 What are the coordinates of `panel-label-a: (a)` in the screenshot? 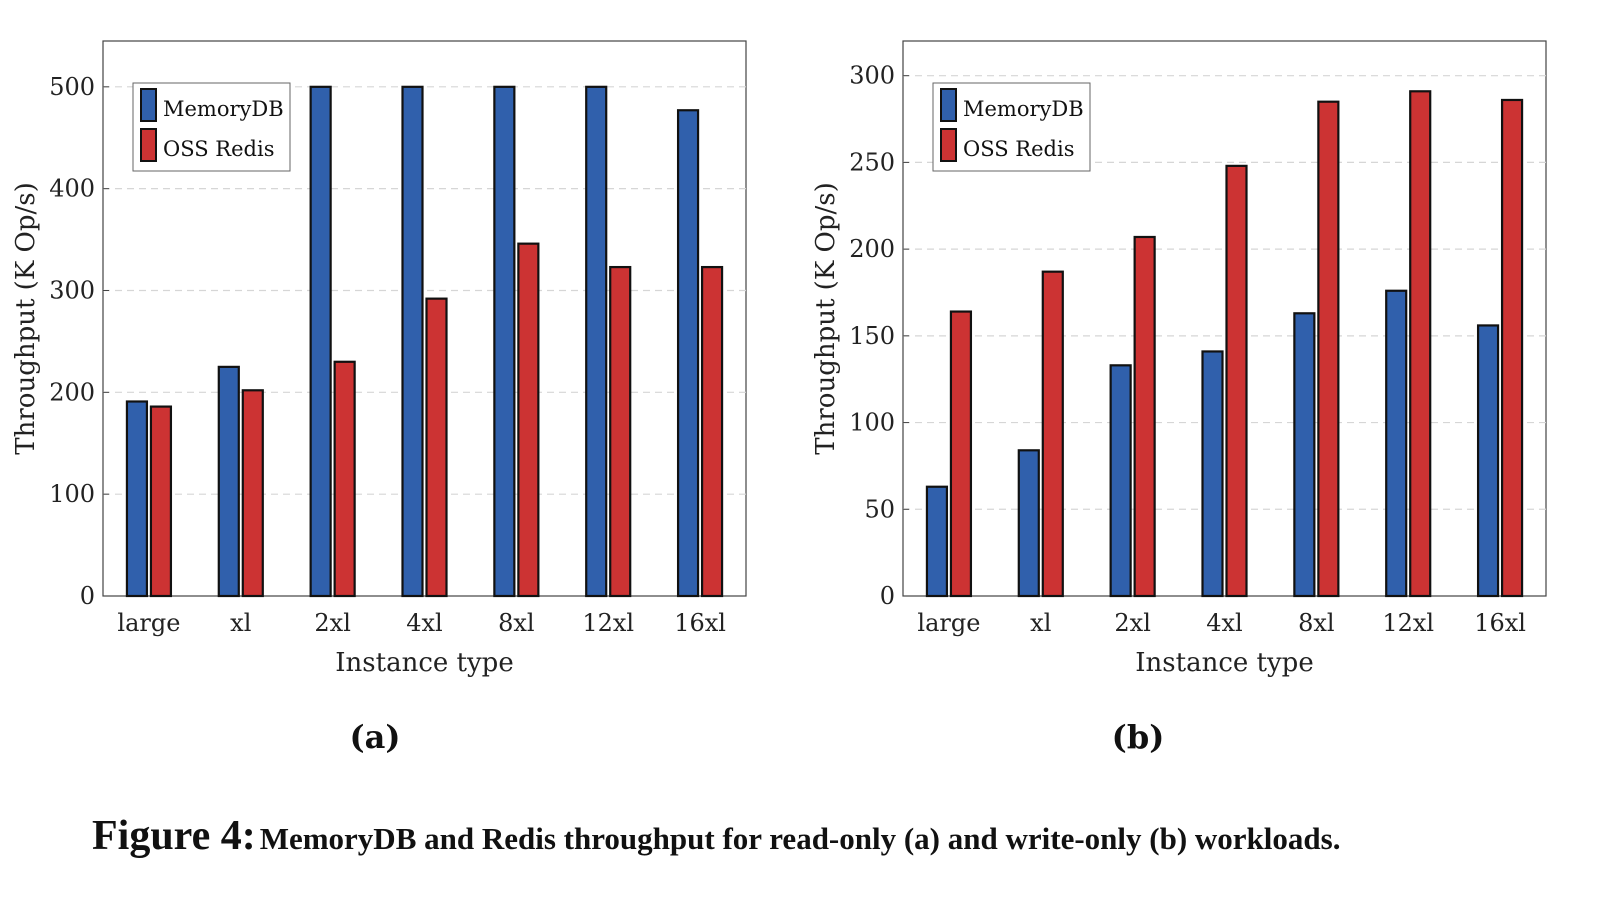 It's located at (375, 737).